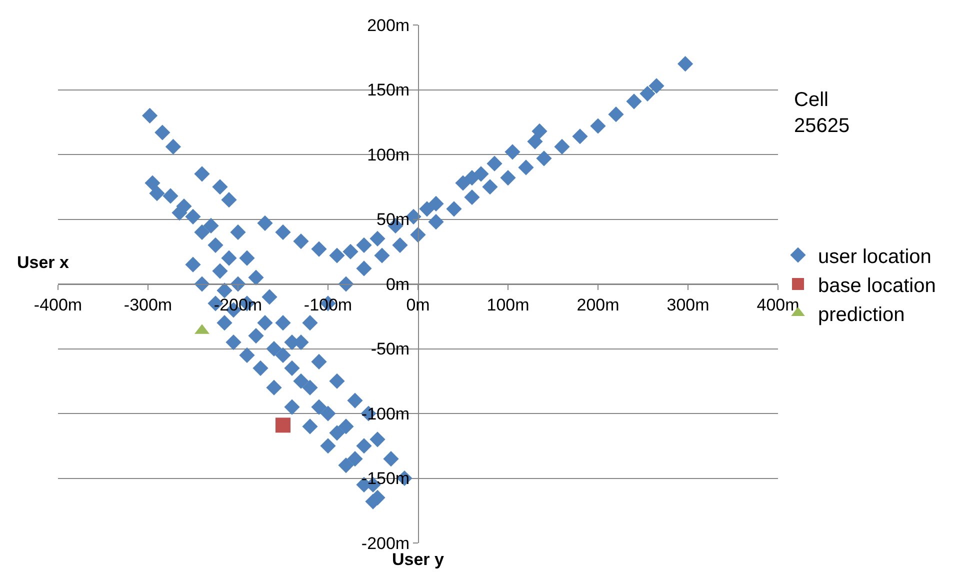 This screenshot has width=957, height=580. I want to click on legend-label: user location, so click(875, 257).